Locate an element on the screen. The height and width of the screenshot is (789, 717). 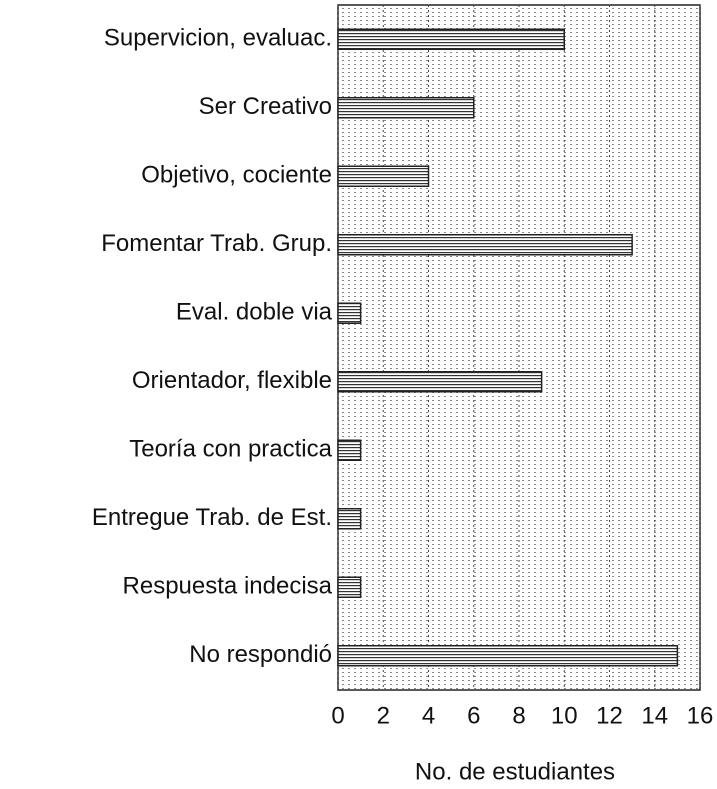
x-tick-label: 8 is located at coordinates (518, 715).